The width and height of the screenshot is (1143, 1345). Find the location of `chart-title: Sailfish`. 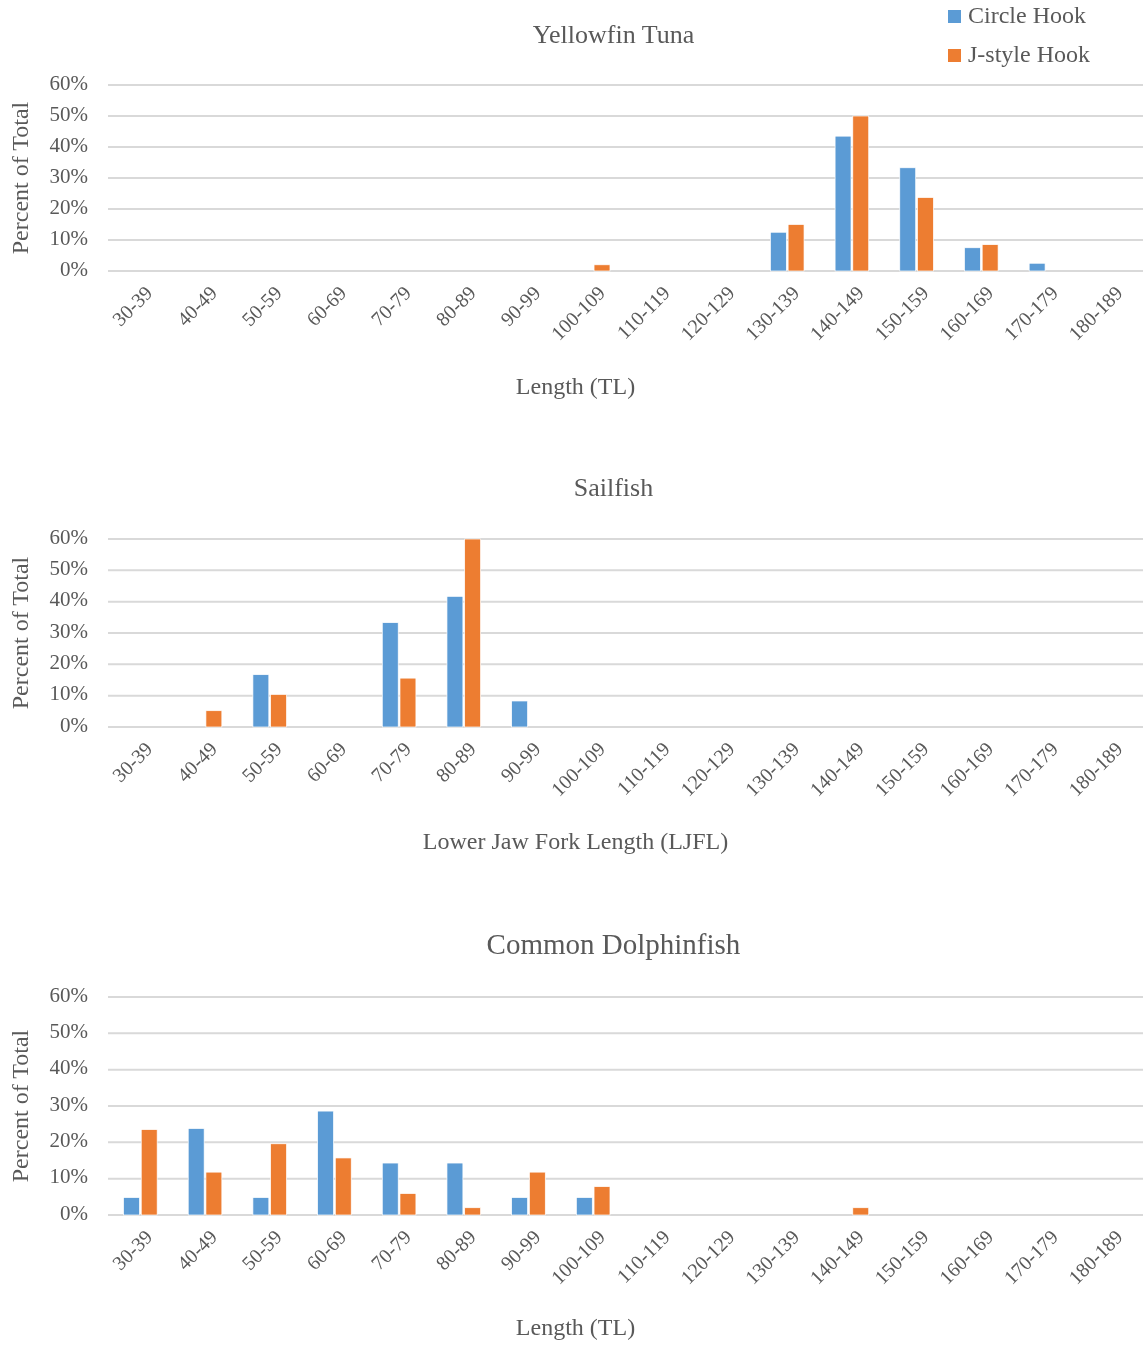

chart-title: Sailfish is located at coordinates (613, 487).